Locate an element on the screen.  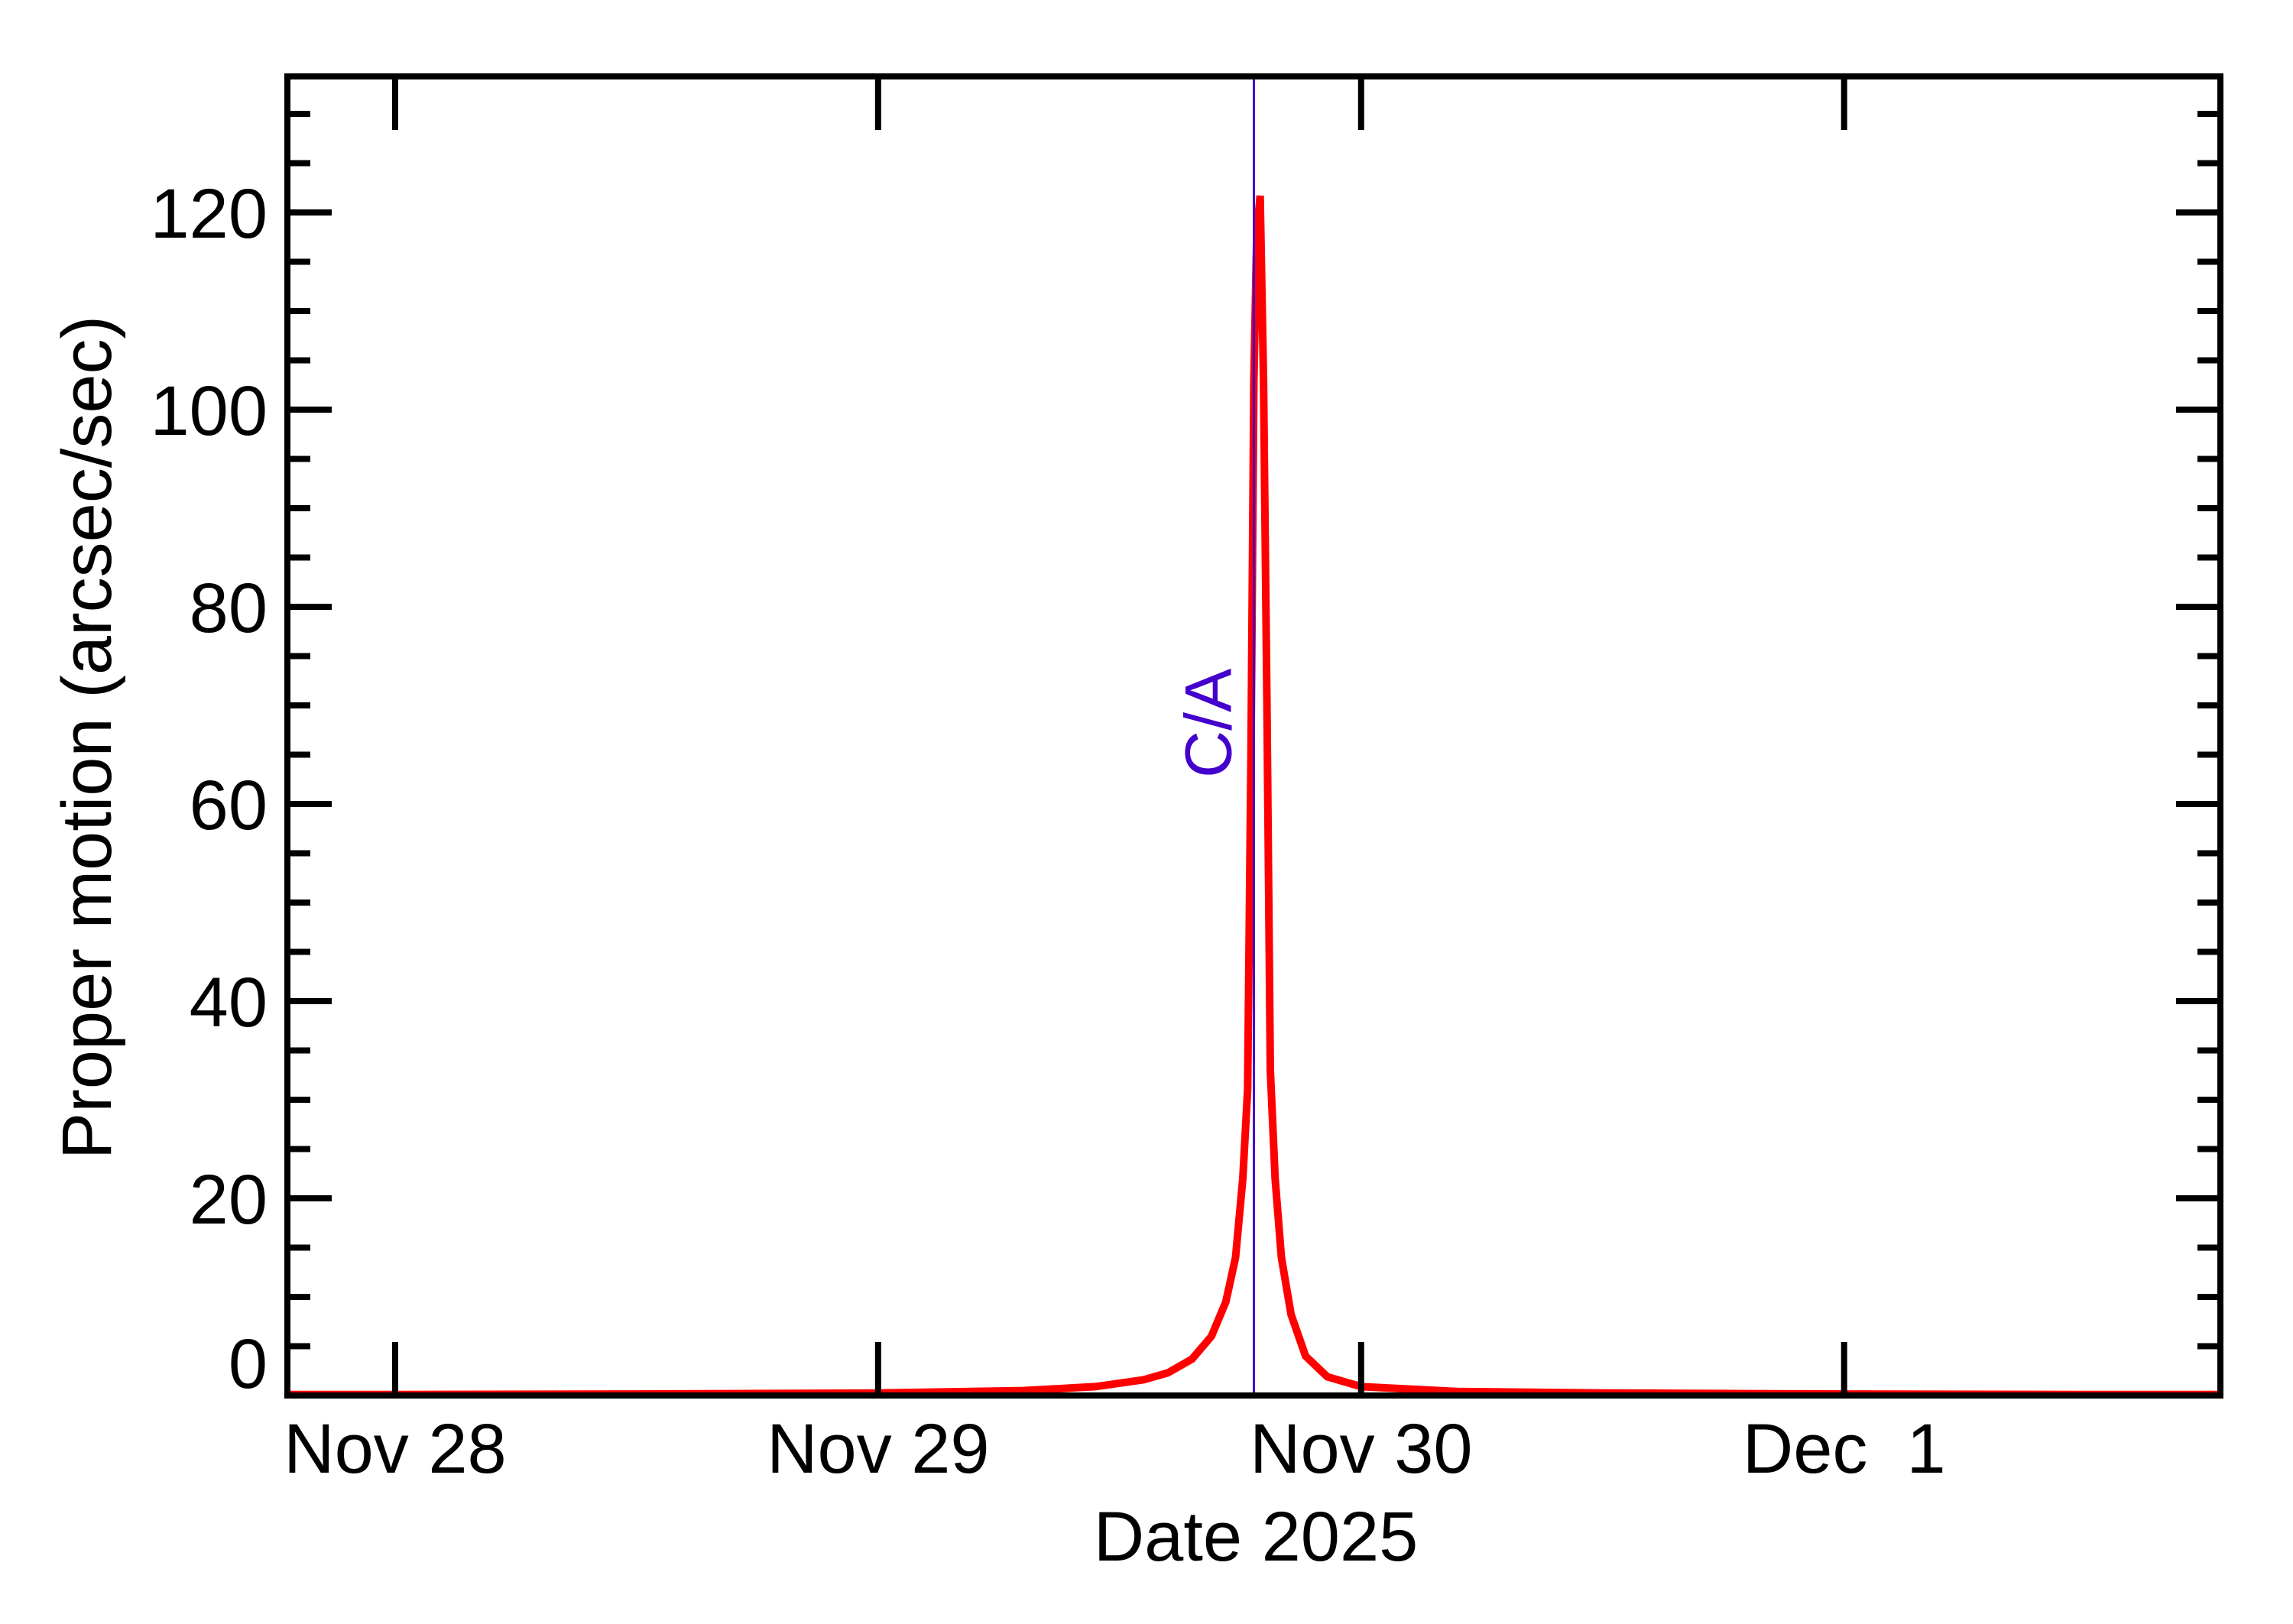
y-tick-label: 60 is located at coordinates (229, 805).